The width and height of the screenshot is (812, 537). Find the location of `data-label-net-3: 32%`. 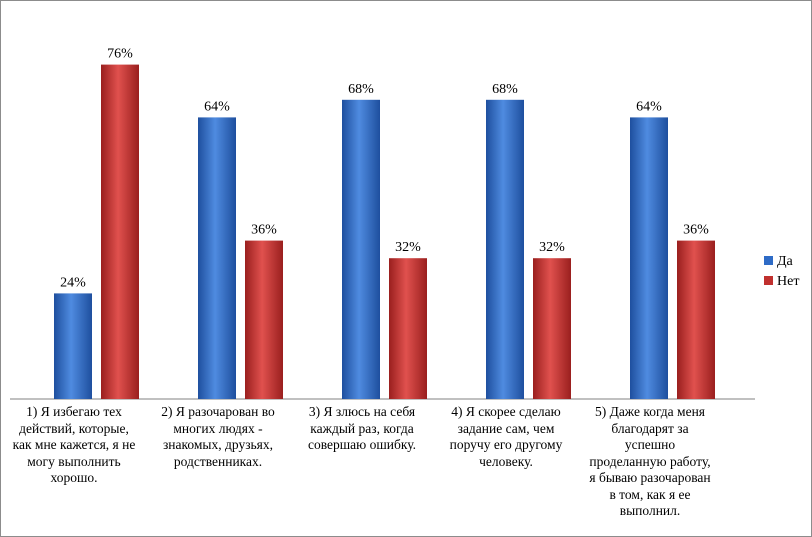

data-label-net-3: 32% is located at coordinates (408, 247).